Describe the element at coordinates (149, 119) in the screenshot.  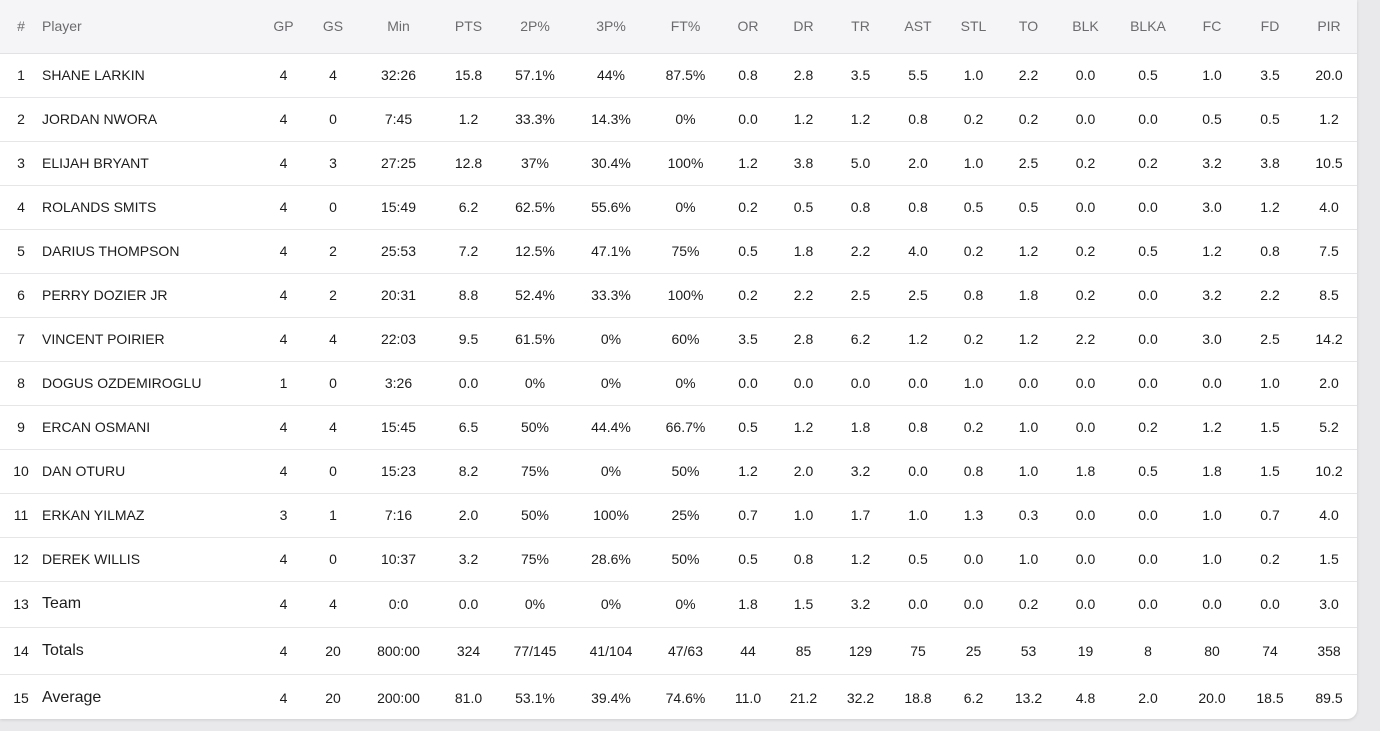
I see `player-name-cell: JORDAN NWORA` at that location.